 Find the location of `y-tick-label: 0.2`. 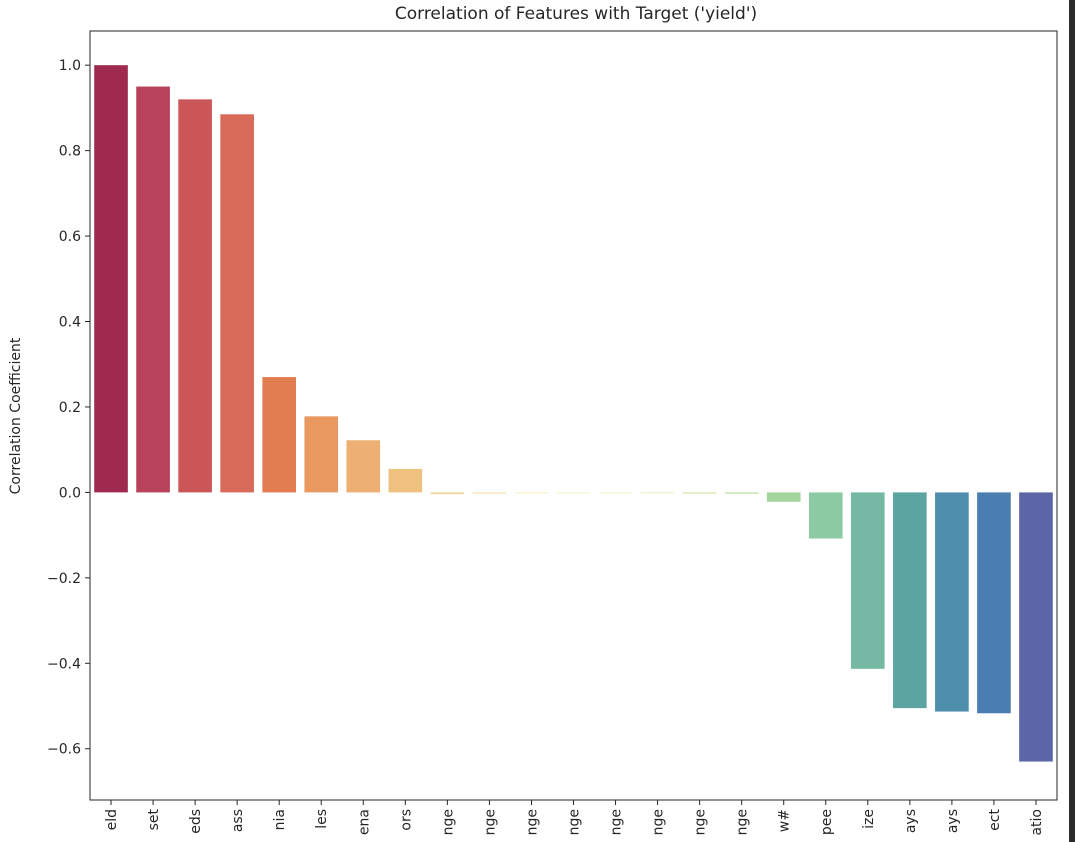

y-tick-label: 0.2 is located at coordinates (70, 408).